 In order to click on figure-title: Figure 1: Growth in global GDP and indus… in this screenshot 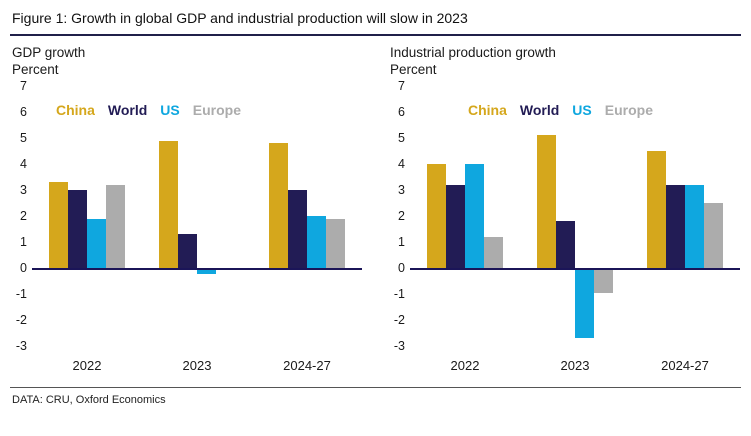, I will do `click(240, 18)`.